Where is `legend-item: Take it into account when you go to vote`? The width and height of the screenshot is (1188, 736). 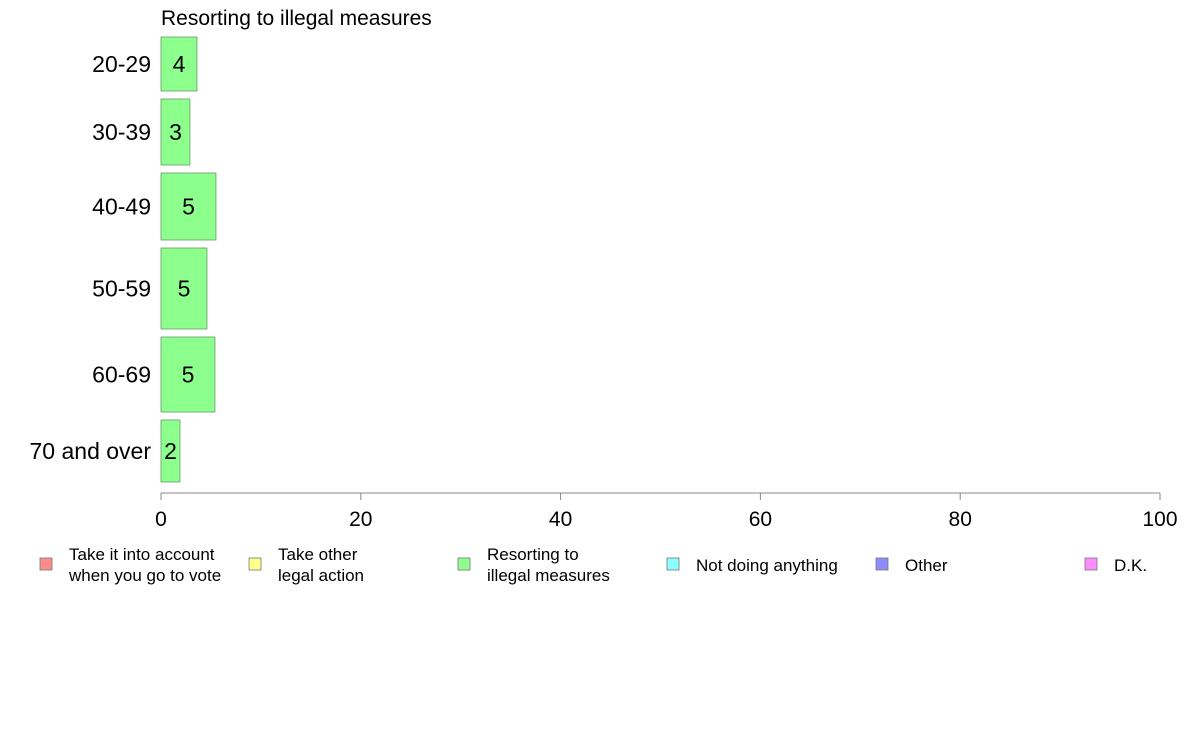 legend-item: Take it into account when you go to vote is located at coordinates (130, 565).